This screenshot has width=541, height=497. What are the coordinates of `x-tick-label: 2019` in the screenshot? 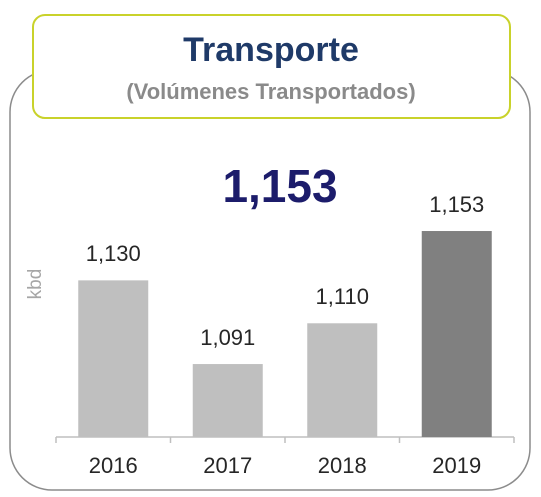 It's located at (456, 465).